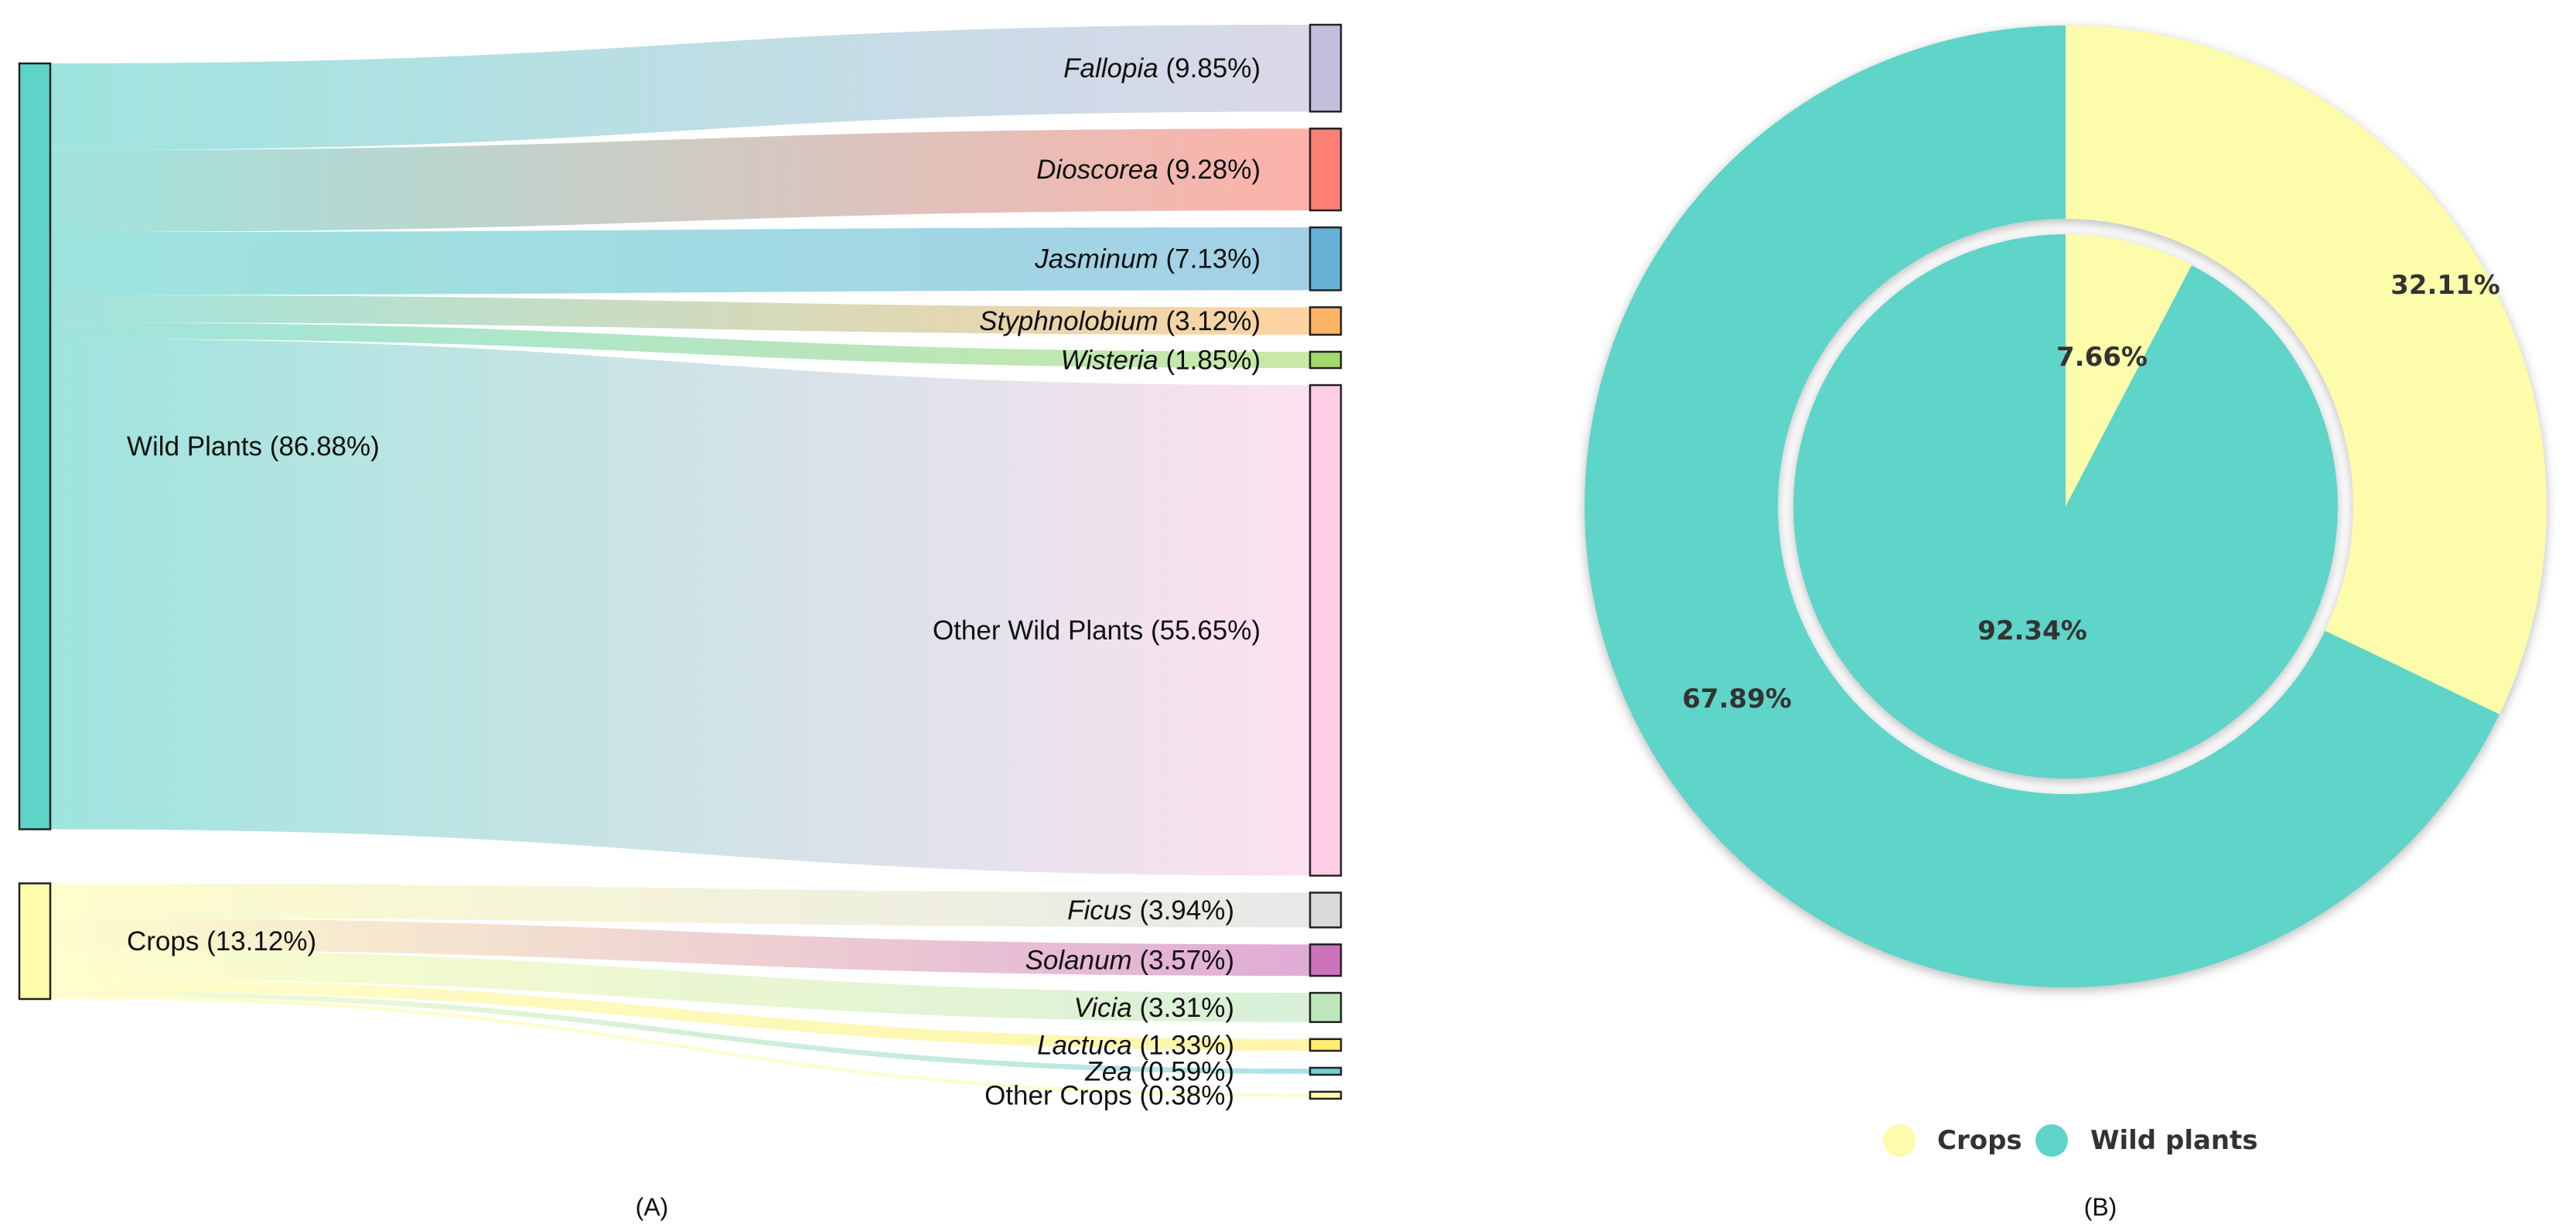 The width and height of the screenshot is (2576, 1231). I want to click on sankey-label-percent: (3.57%), so click(1183, 961).